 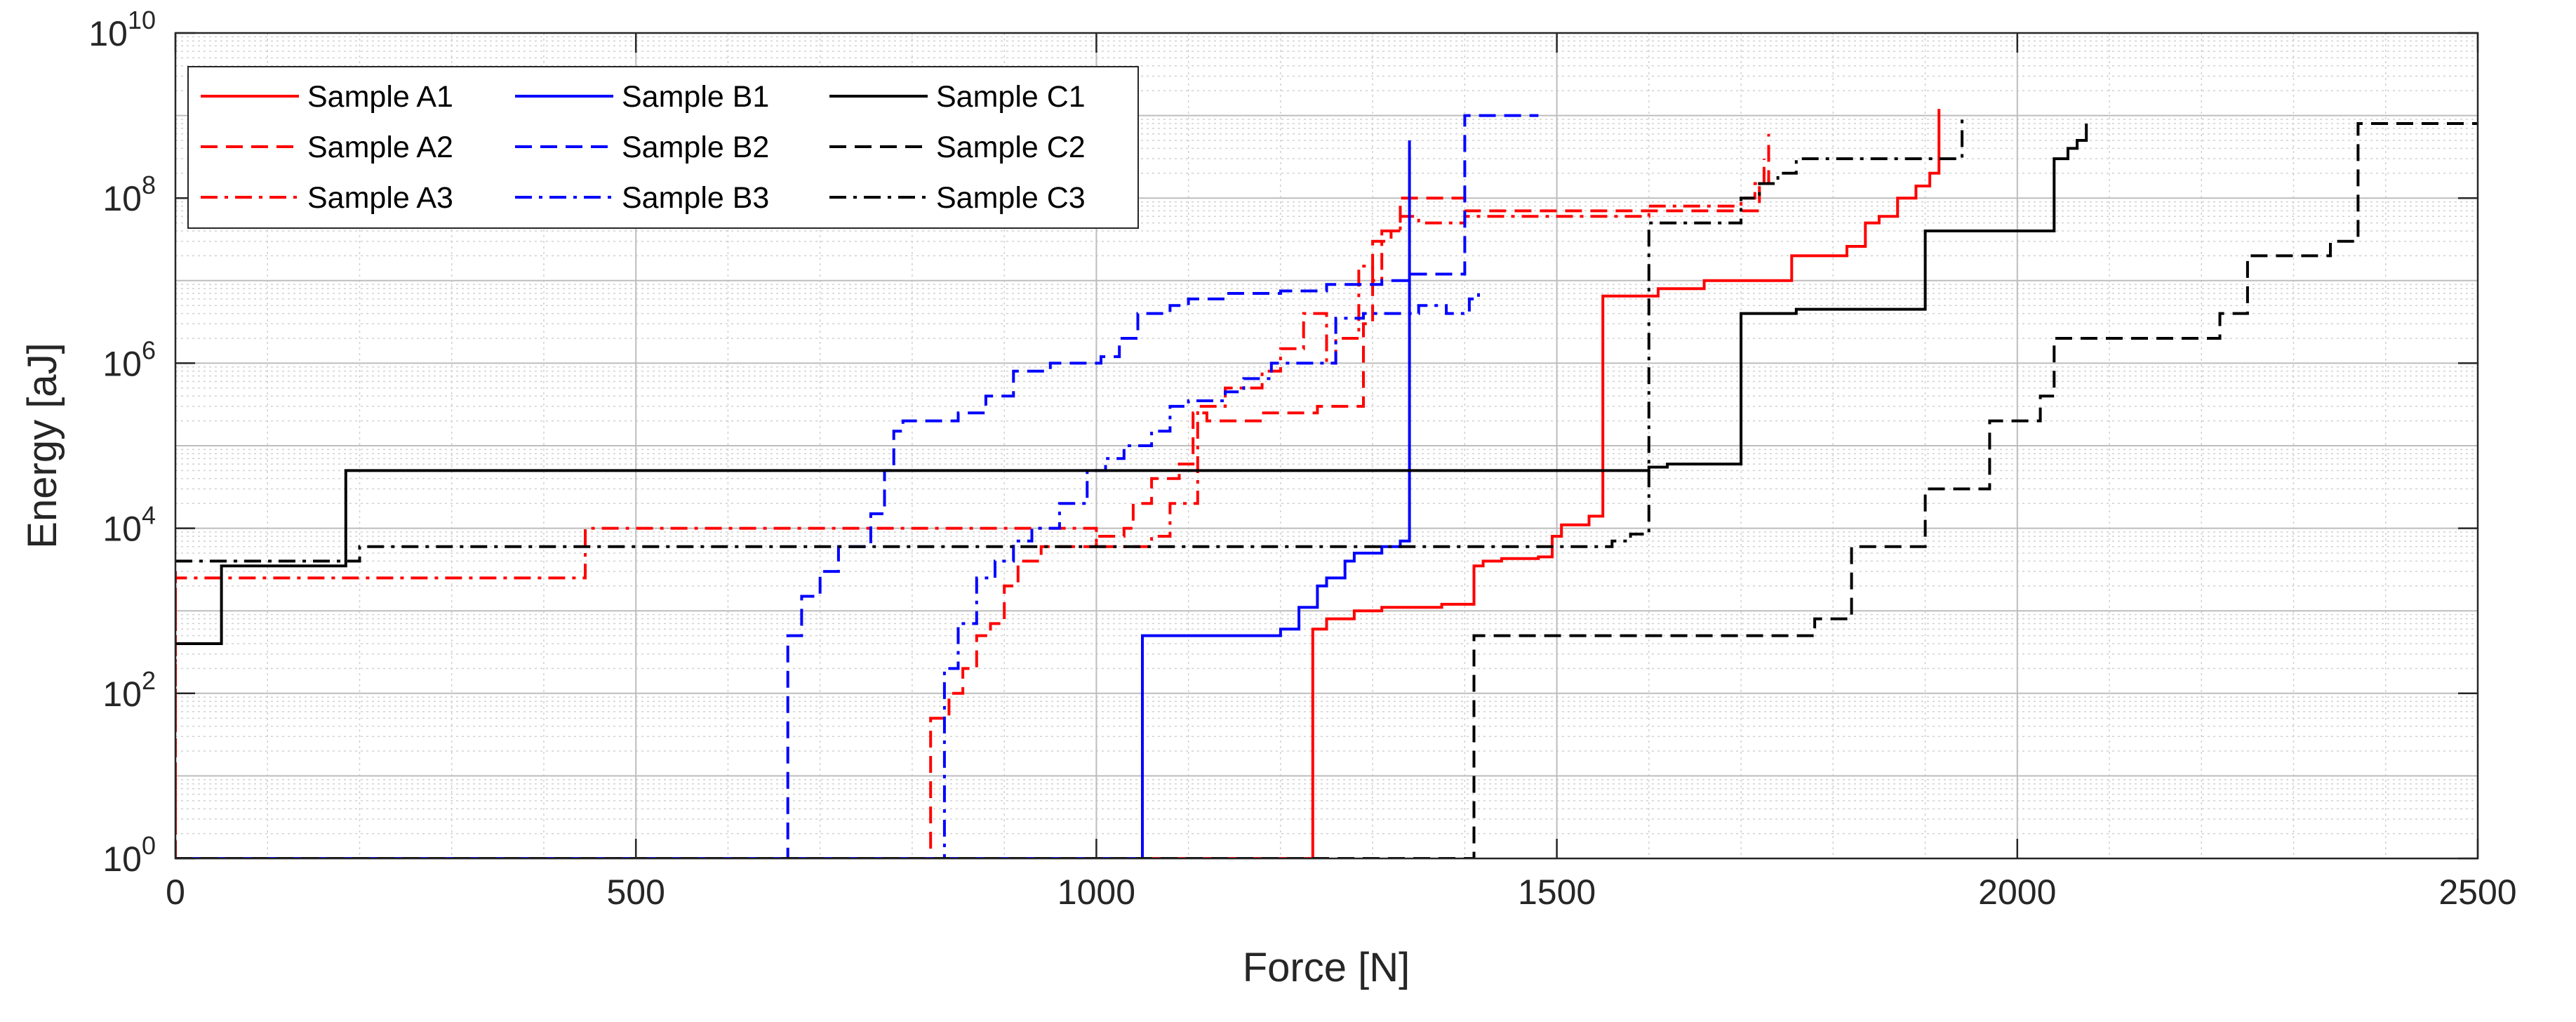 I want to click on legend-label: Sample C1, so click(x=1011, y=97).